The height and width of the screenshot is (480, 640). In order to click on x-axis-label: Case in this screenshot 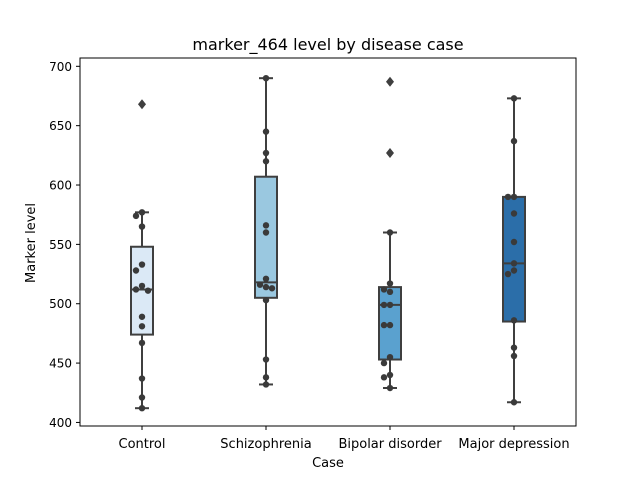, I will do `click(328, 463)`.